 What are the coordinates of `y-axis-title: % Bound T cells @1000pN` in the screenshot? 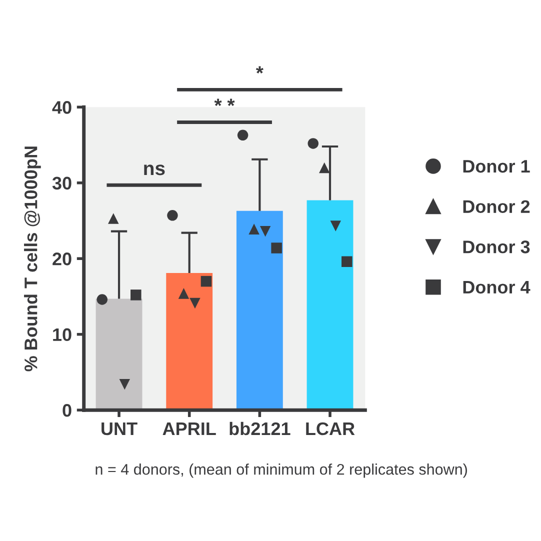 It's located at (32, 259).